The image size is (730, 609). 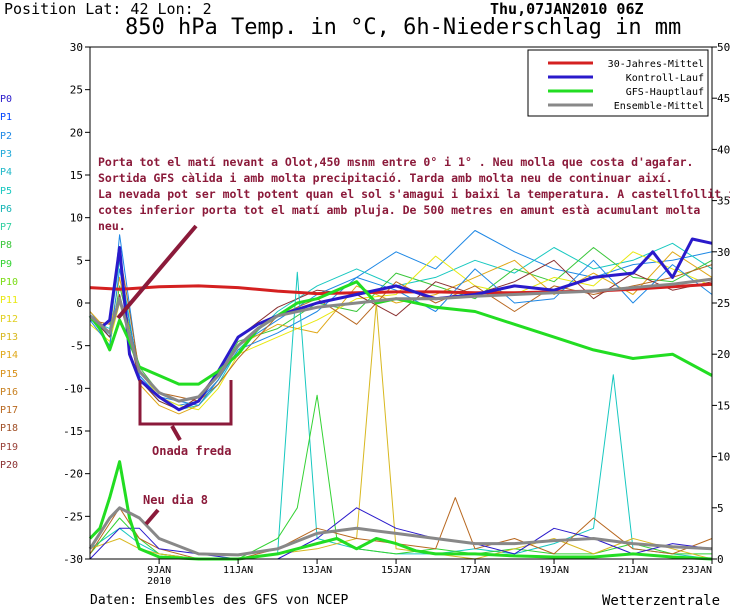 What do you see at coordinates (6, 264) in the screenshot?
I see `member-label: P9` at bounding box center [6, 264].